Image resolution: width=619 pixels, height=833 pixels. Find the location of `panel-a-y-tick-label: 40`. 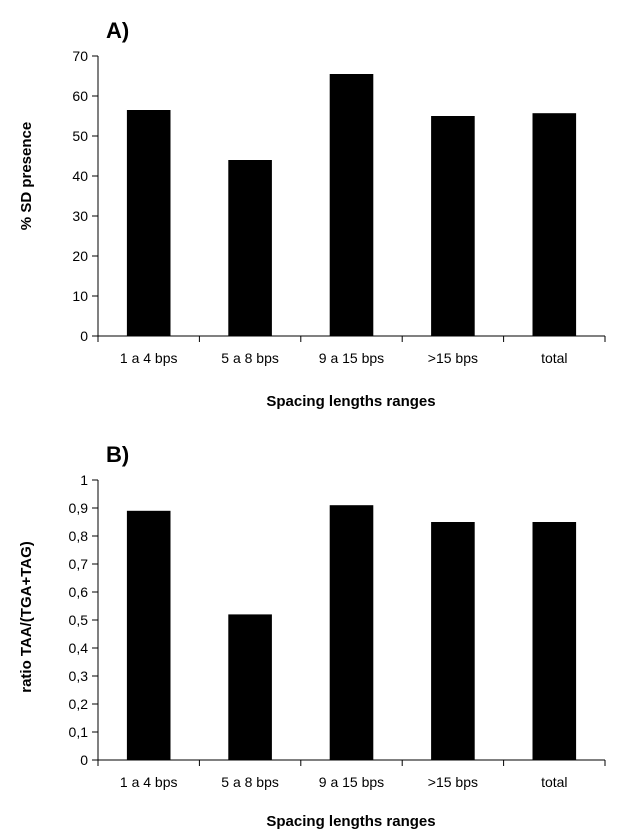

panel-a-y-tick-label: 40 is located at coordinates (80, 176).